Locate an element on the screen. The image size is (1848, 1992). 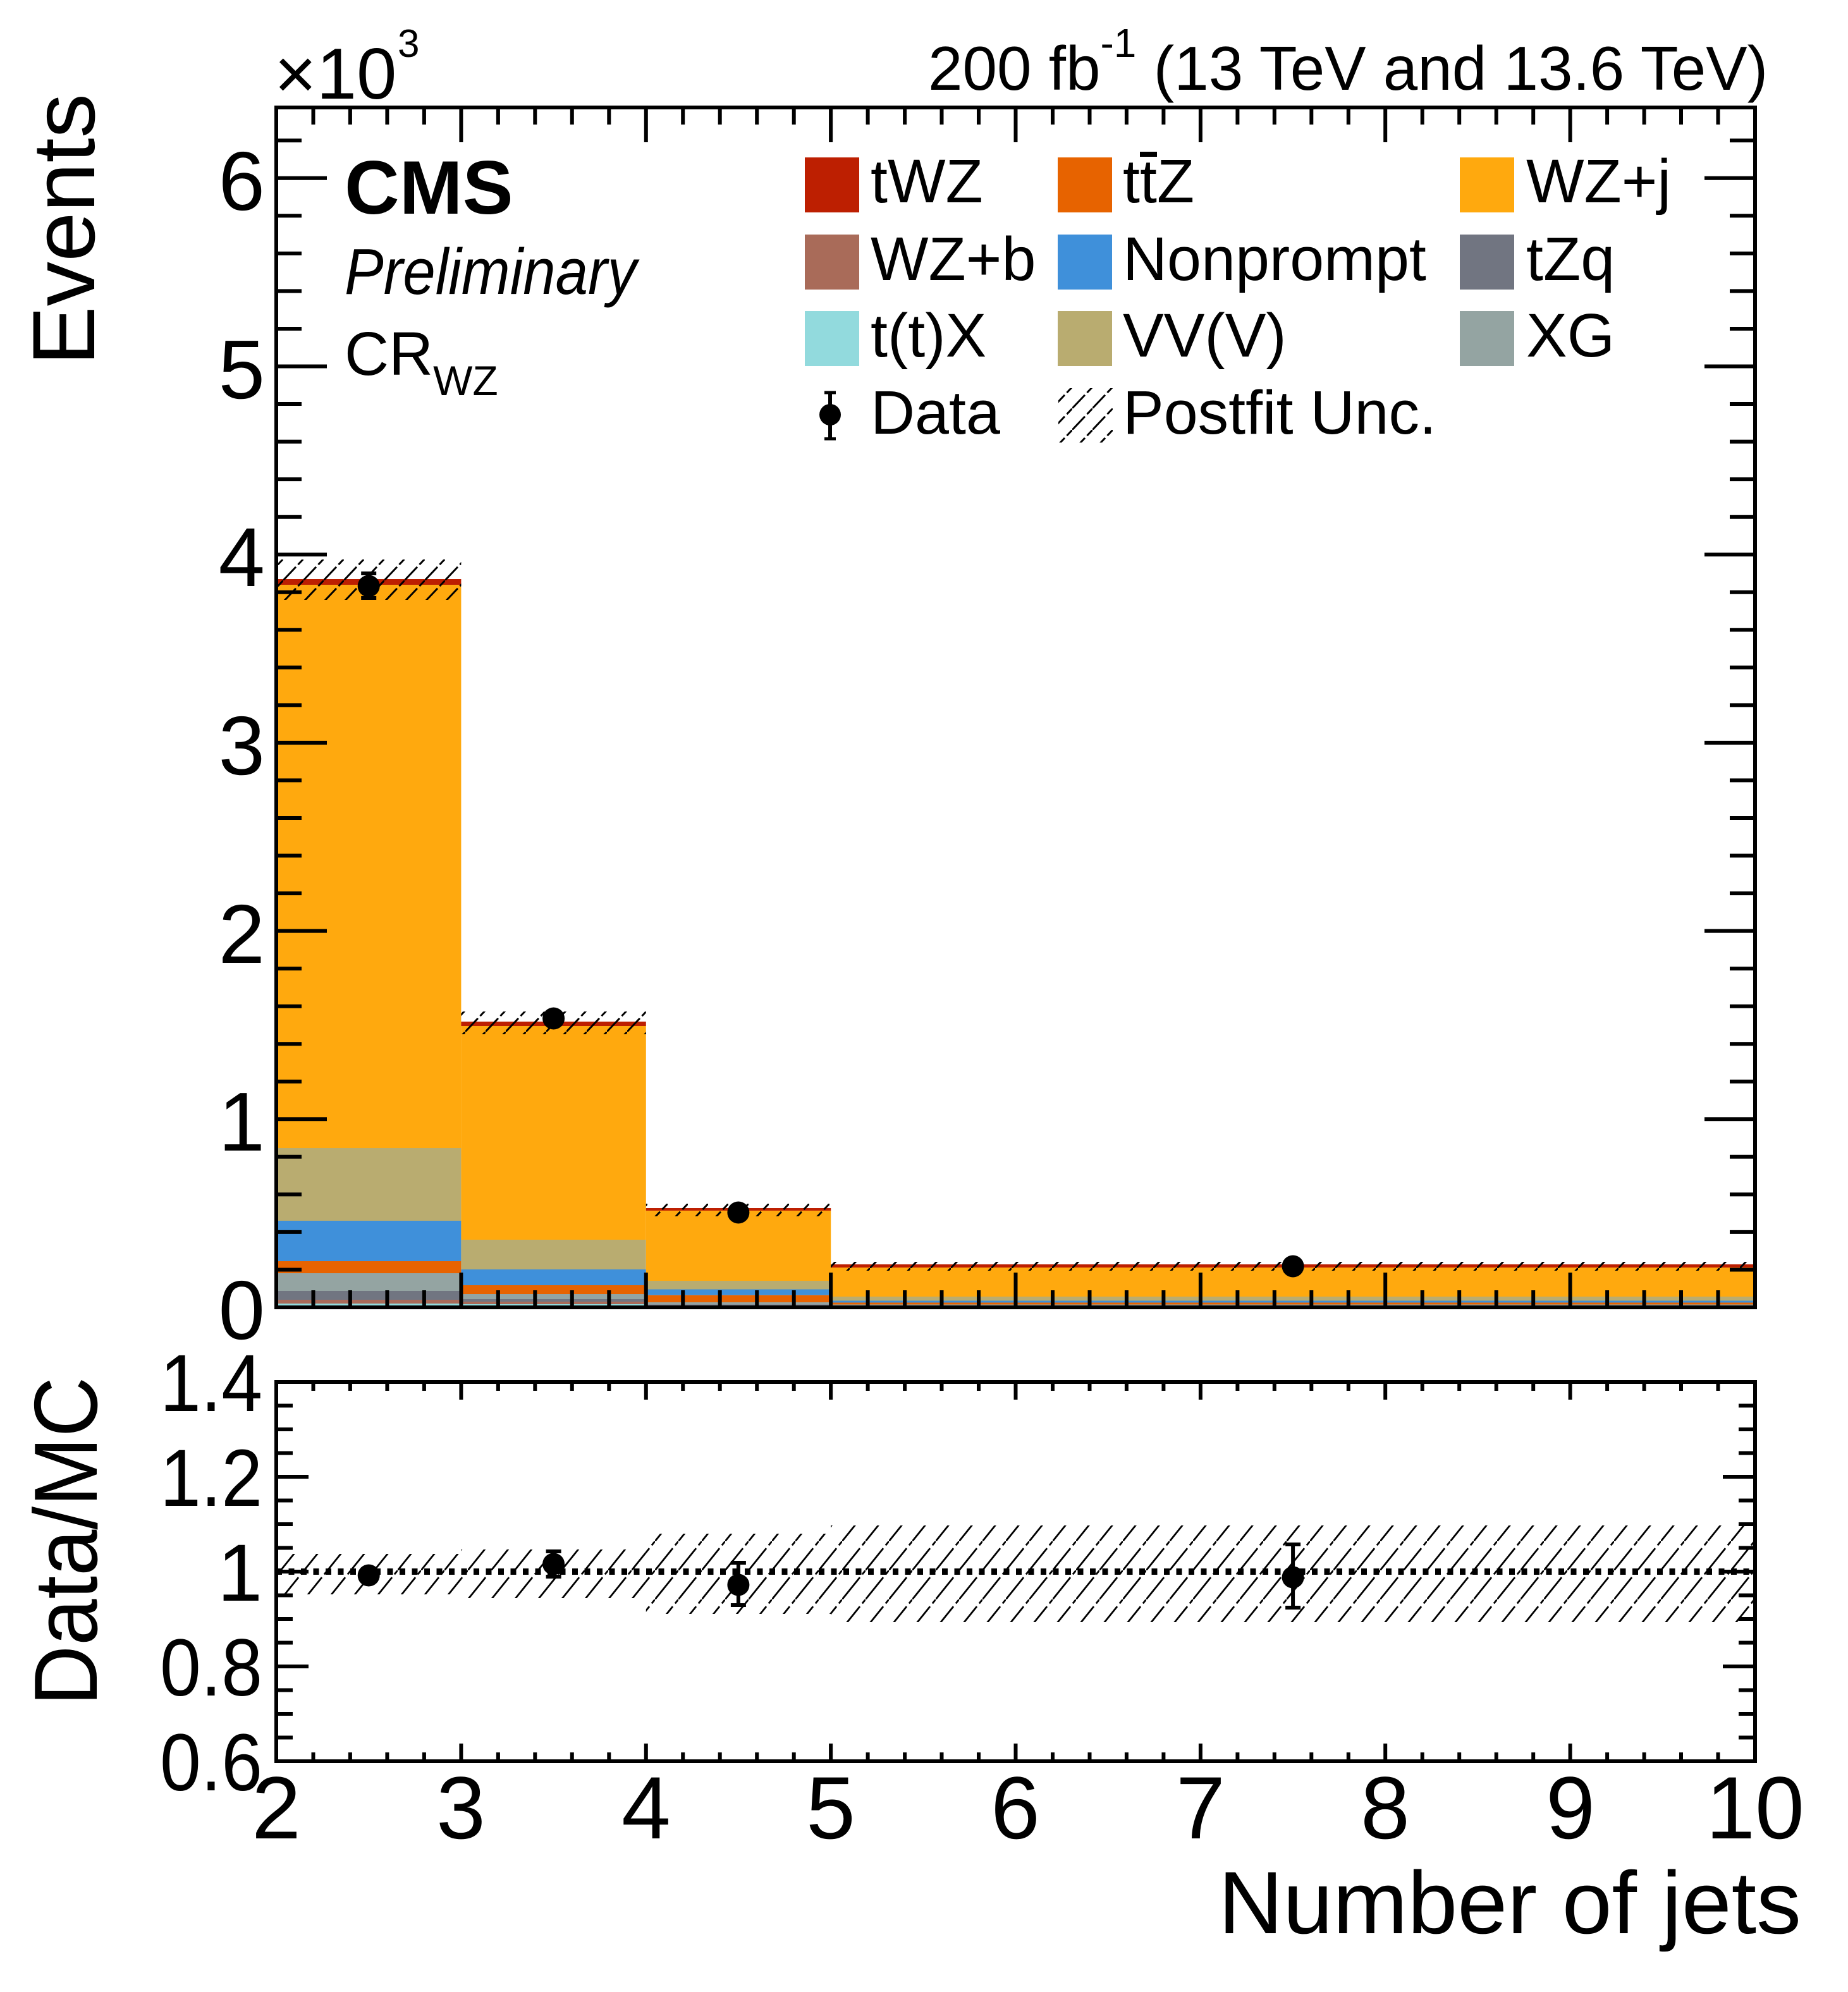
svg-text: WZ+b is located at coordinates (953, 258).